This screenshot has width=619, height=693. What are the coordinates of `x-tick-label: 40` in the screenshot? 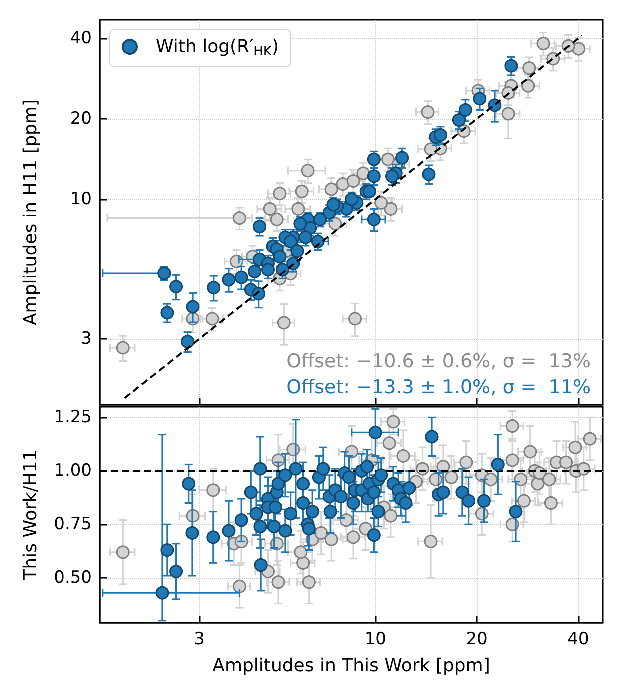 It's located at (579, 640).